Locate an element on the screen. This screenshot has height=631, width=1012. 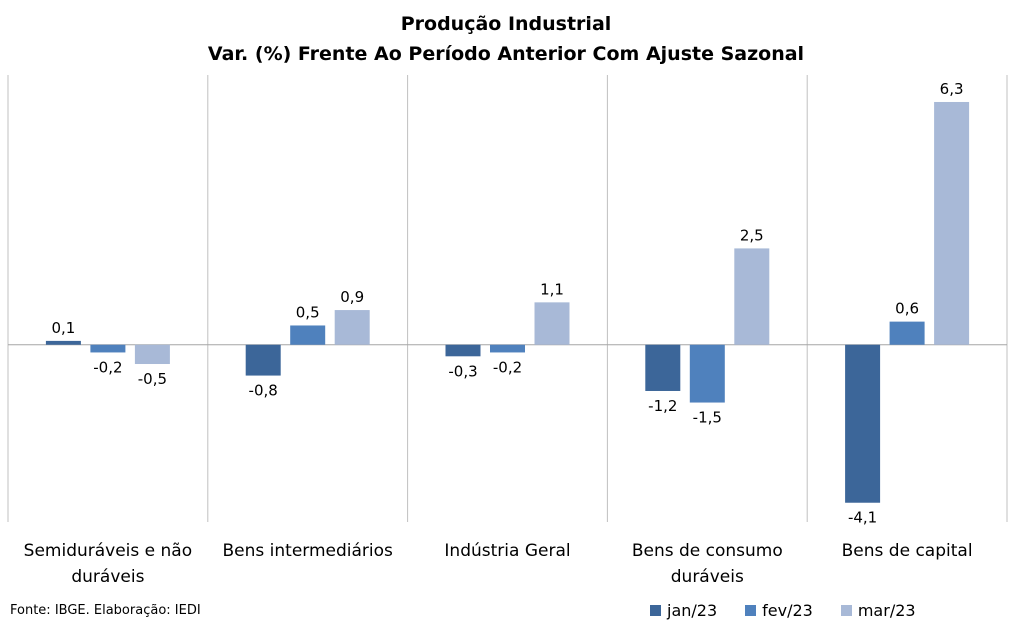
category-label: Indústria Geral is located at coordinates (507, 551).